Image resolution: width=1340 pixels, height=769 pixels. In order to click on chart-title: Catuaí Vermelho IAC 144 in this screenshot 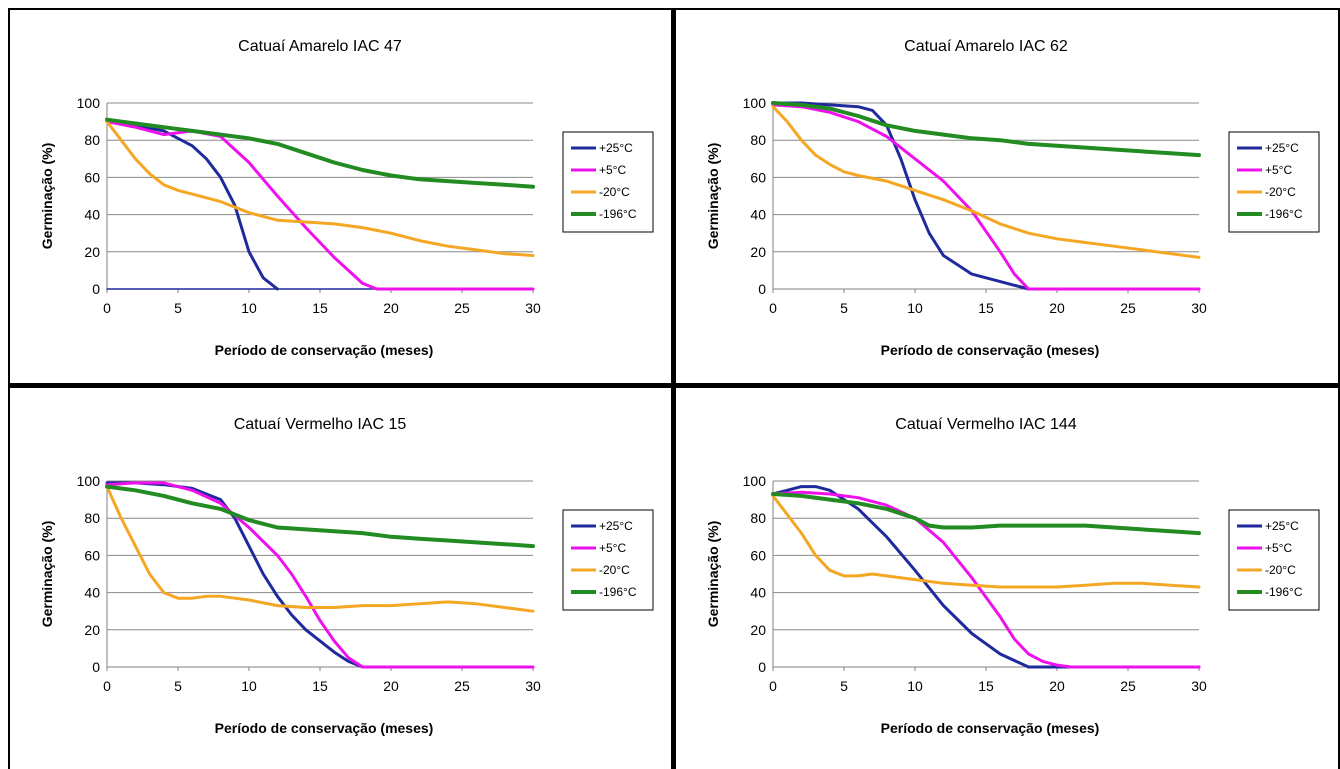, I will do `click(986, 424)`.